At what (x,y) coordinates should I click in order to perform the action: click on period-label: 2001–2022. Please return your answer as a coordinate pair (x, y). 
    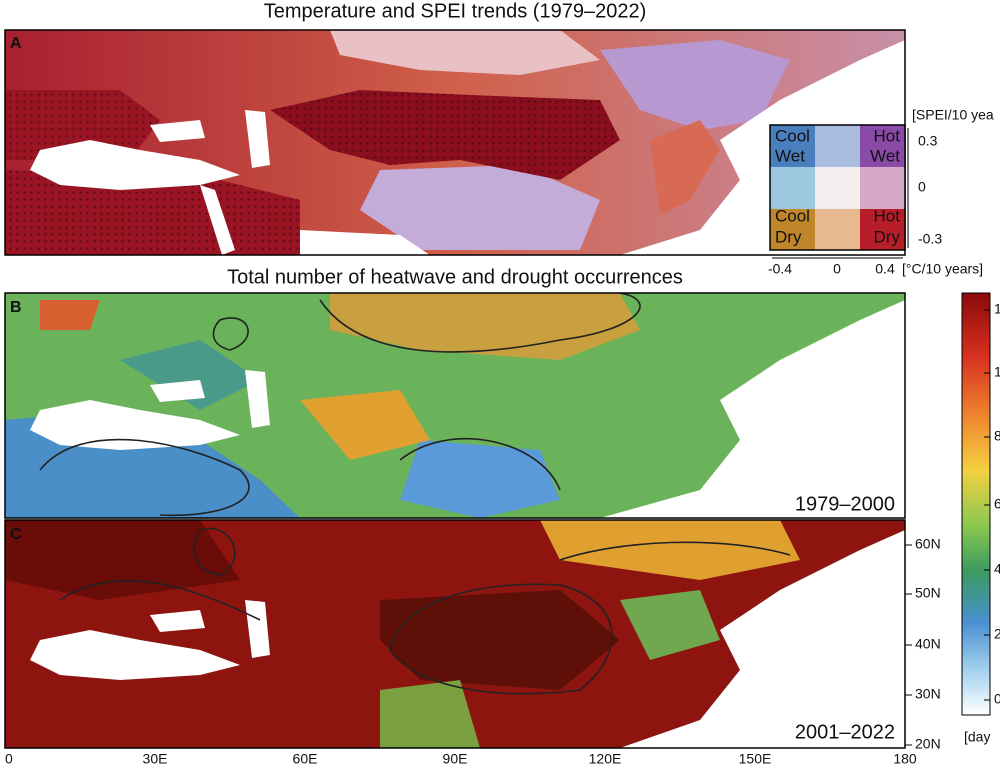
    Looking at the image, I should click on (845, 732).